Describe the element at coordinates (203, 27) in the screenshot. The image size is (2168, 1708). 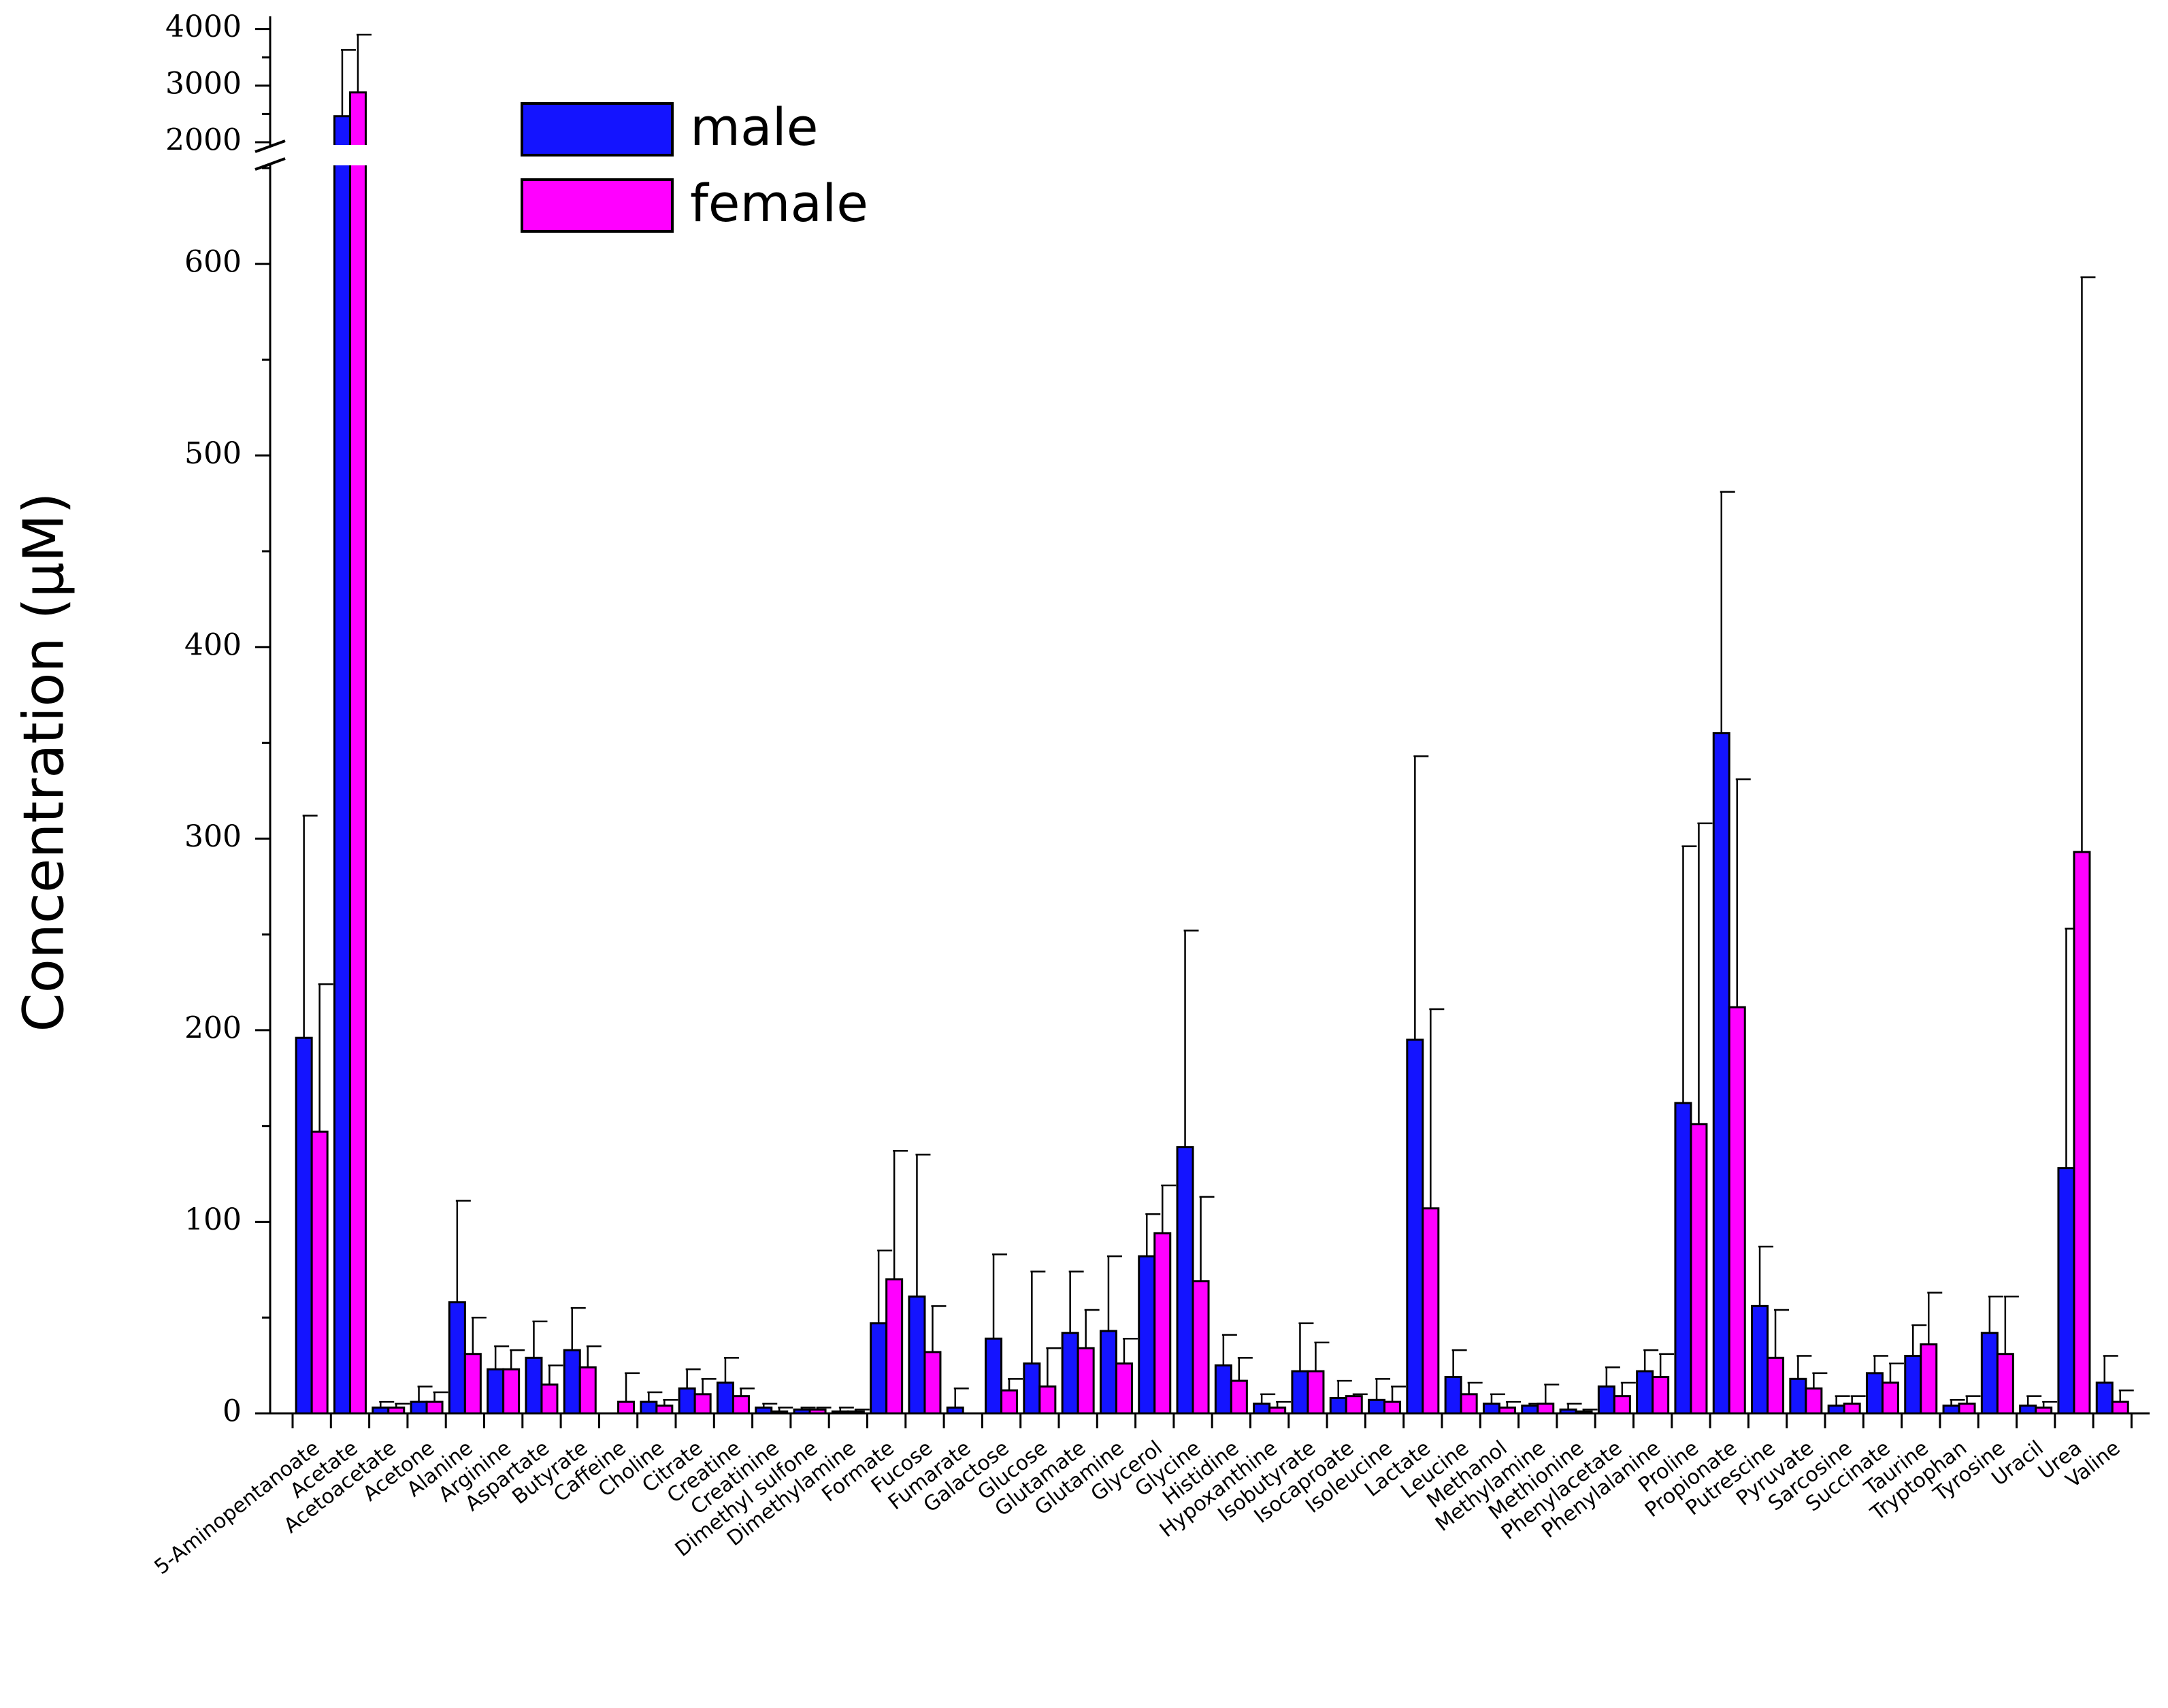
I see `y-tick-label: 4000` at that location.